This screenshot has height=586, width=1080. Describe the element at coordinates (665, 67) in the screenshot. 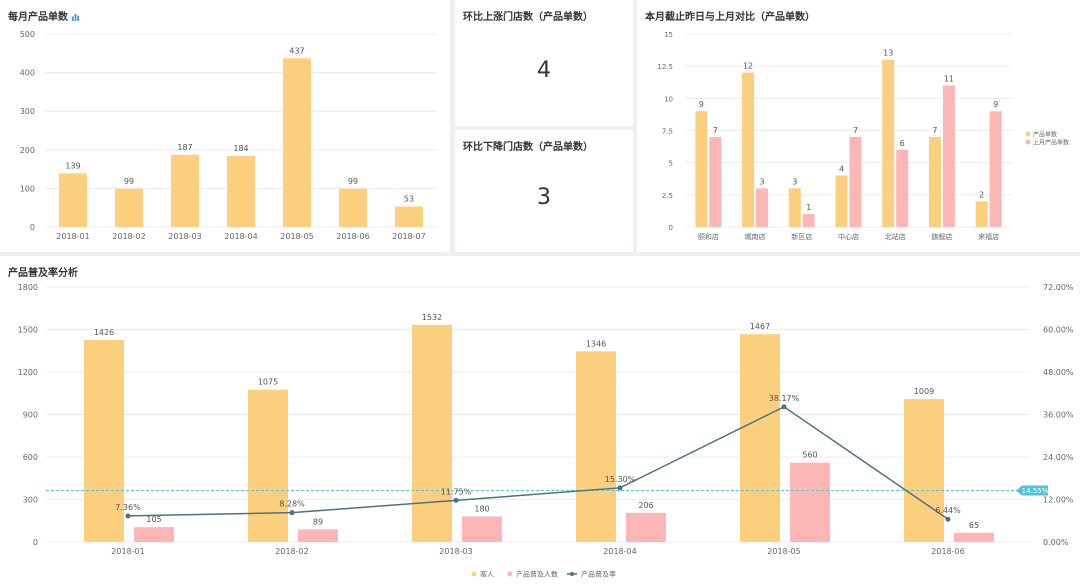

I see `y-tick-label: 12.5` at that location.